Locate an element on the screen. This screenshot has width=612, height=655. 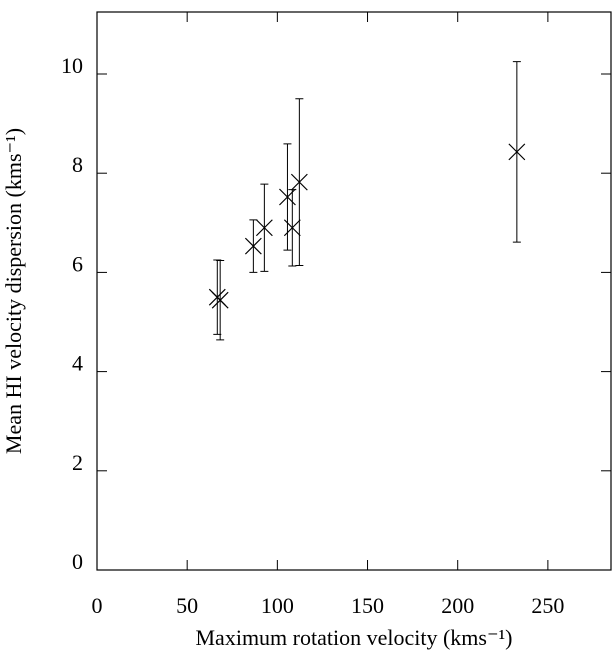
x-tick-label: 50 is located at coordinates (187, 605).